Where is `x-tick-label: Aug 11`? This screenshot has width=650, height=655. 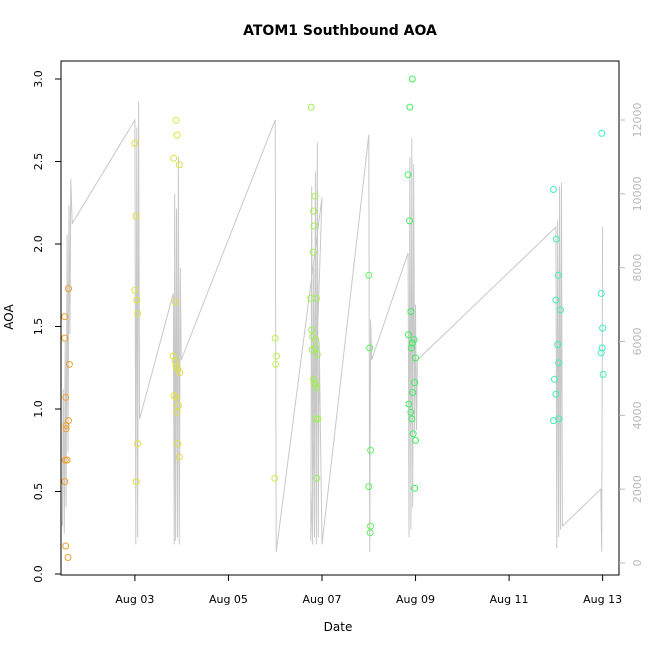
x-tick-label: Aug 11 is located at coordinates (509, 599).